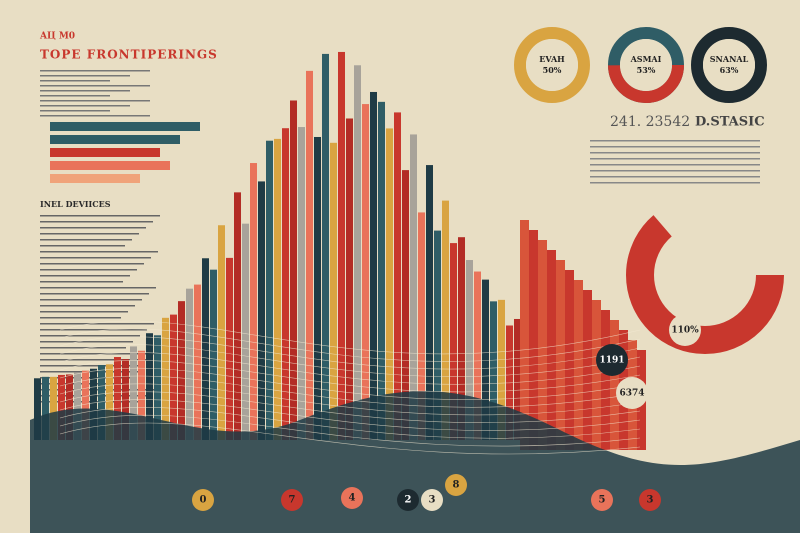 This screenshot has height=533, width=800. I want to click on donut-value: 53%, so click(646, 70).